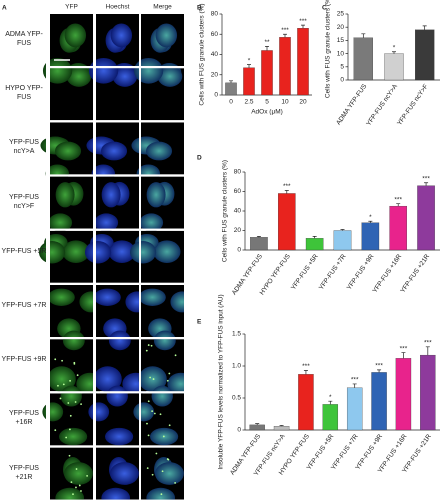 The width and height of the screenshot is (443, 500). Describe the element at coordinates (341, 53) in the screenshot. I see `y-tick-label: 10` at that location.